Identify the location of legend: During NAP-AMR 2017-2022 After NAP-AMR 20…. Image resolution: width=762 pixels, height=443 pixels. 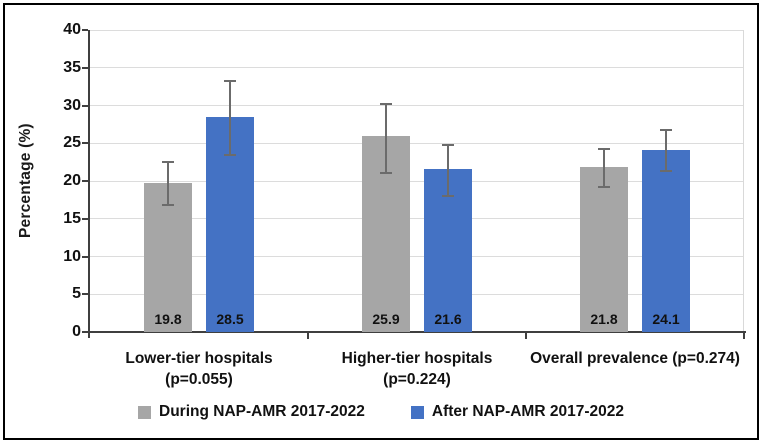
(381, 412).